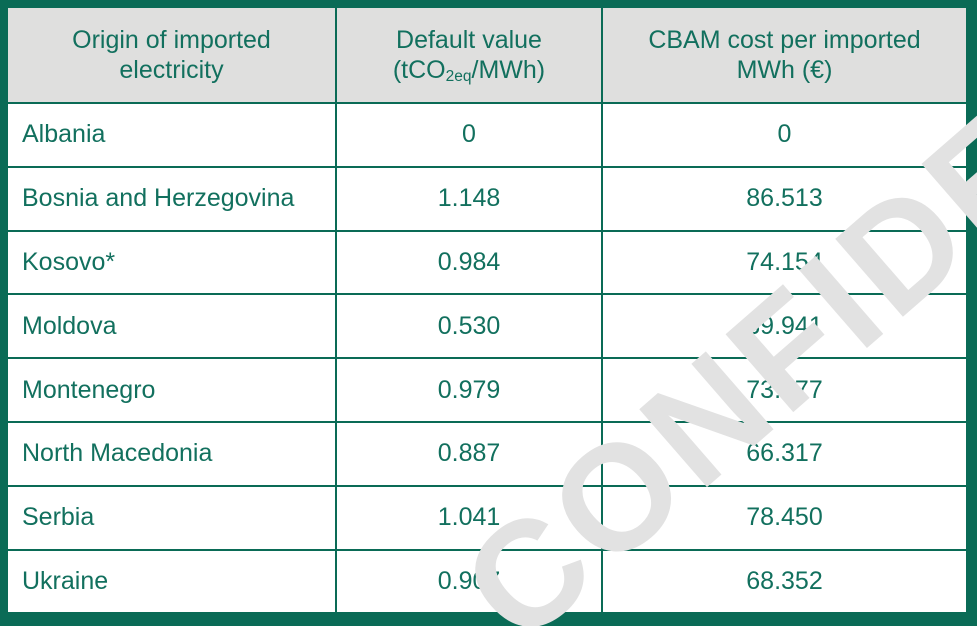 The image size is (977, 626). What do you see at coordinates (171, 70) in the screenshot?
I see `column-header-origin-line2: electricity` at bounding box center [171, 70].